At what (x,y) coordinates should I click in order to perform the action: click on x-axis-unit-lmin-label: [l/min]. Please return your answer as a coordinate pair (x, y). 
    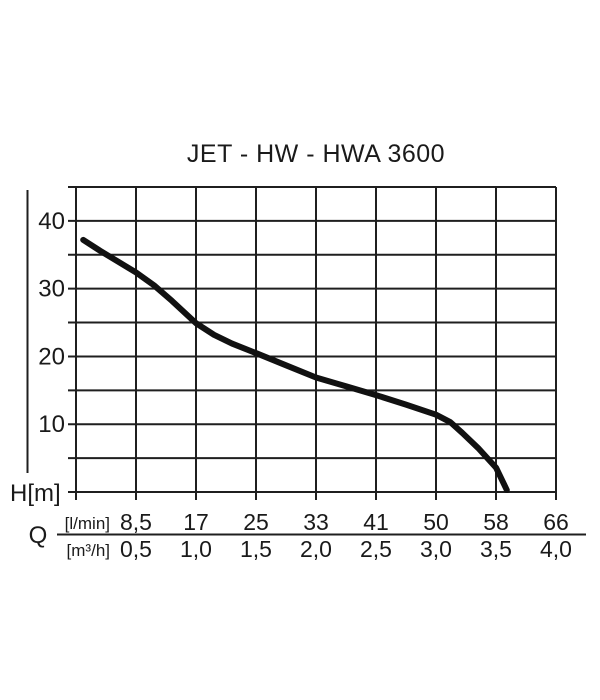
    Looking at the image, I should click on (87, 523).